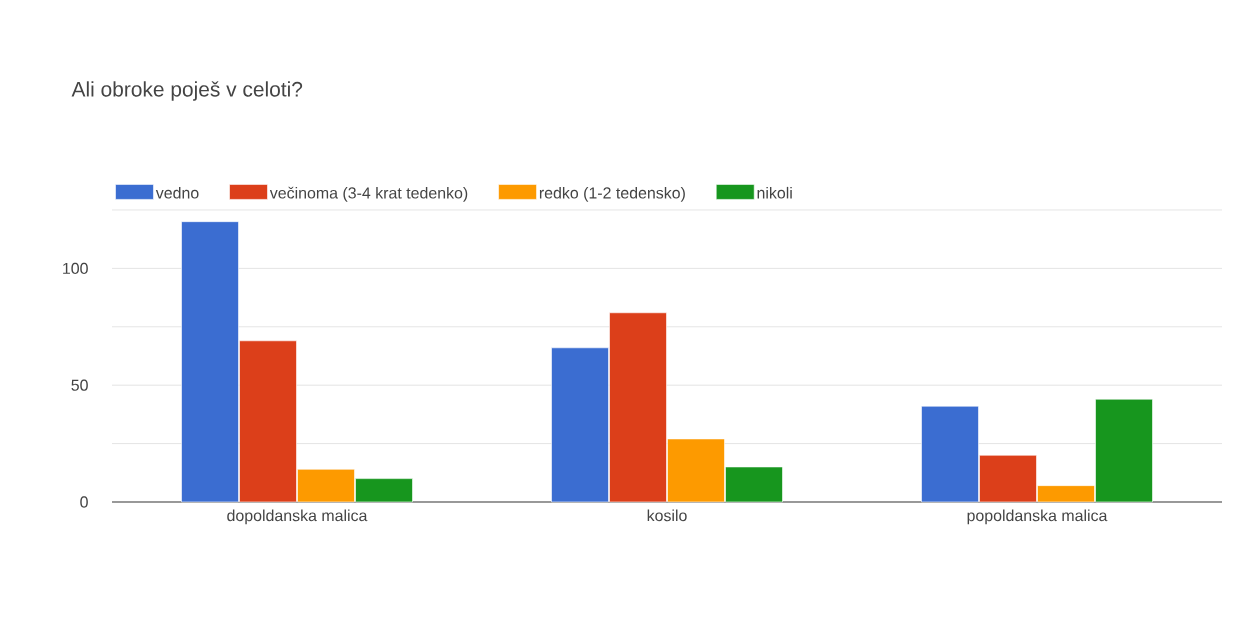 The width and height of the screenshot is (1250, 639). Describe the element at coordinates (75, 268) in the screenshot. I see `y-tick-label: 100` at that location.